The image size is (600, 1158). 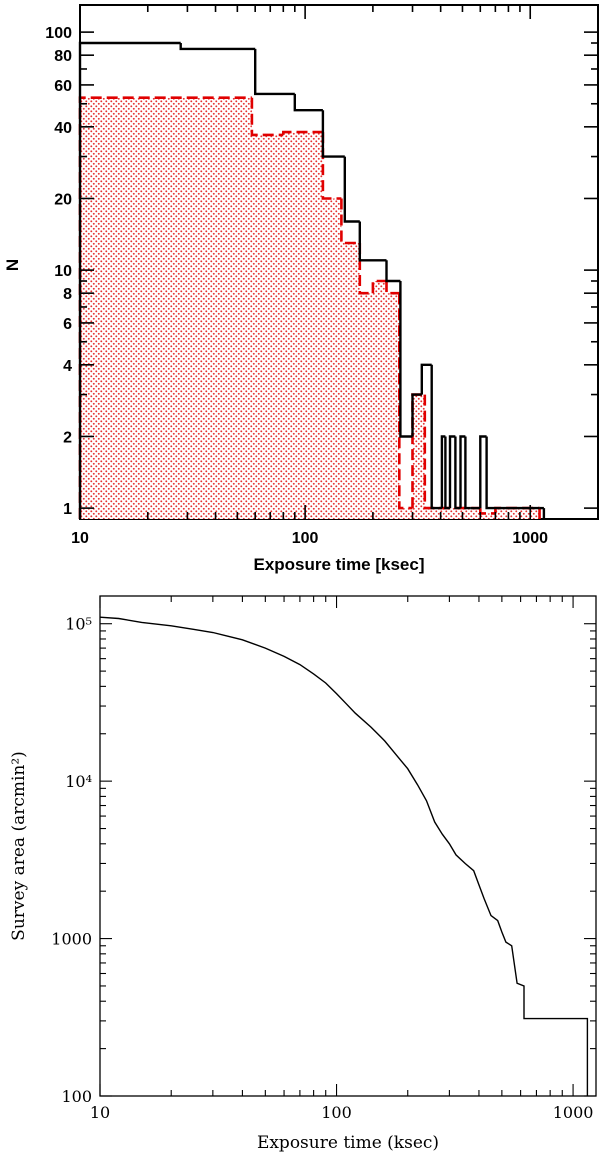 What do you see at coordinates (63, 86) in the screenshot?
I see `top-y-tick-label: 60` at bounding box center [63, 86].